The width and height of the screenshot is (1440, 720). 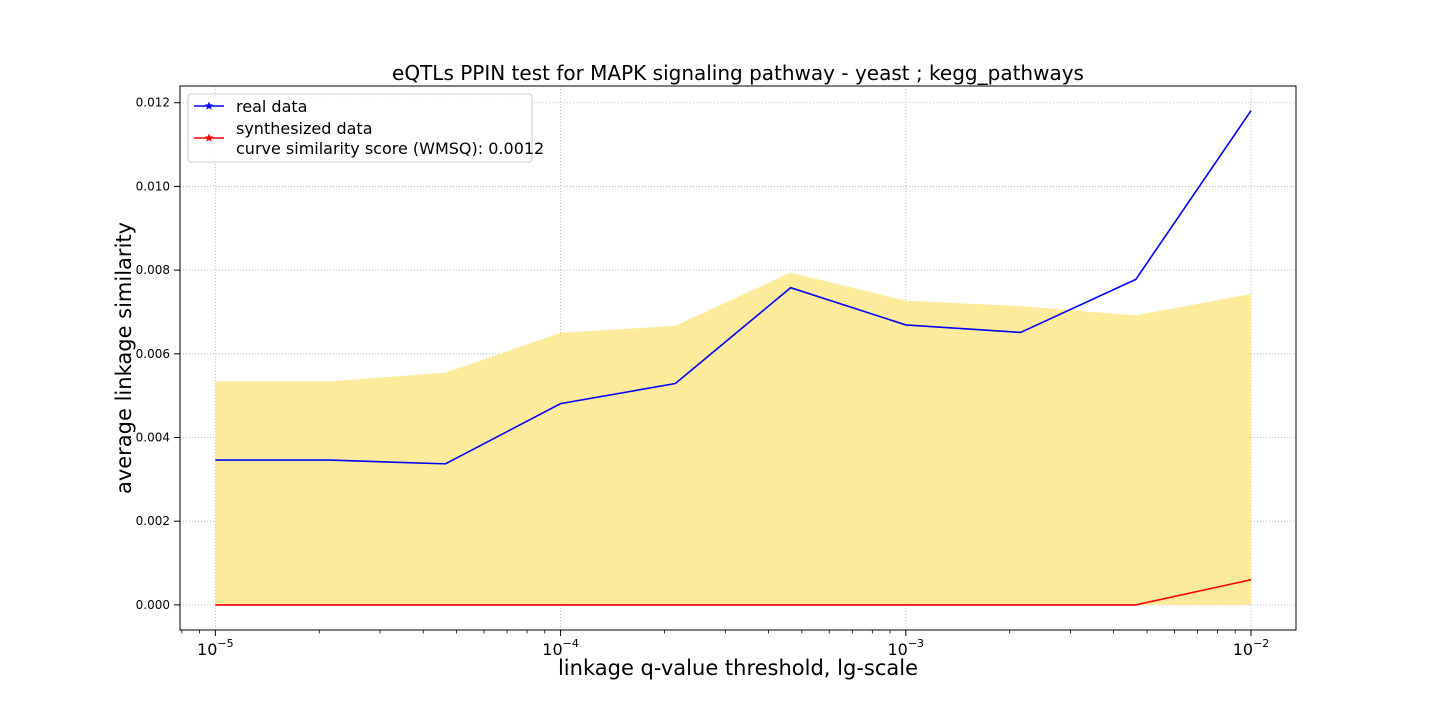 What do you see at coordinates (209, 137) in the screenshot?
I see `legend-marker-synthesized-data` at bounding box center [209, 137].